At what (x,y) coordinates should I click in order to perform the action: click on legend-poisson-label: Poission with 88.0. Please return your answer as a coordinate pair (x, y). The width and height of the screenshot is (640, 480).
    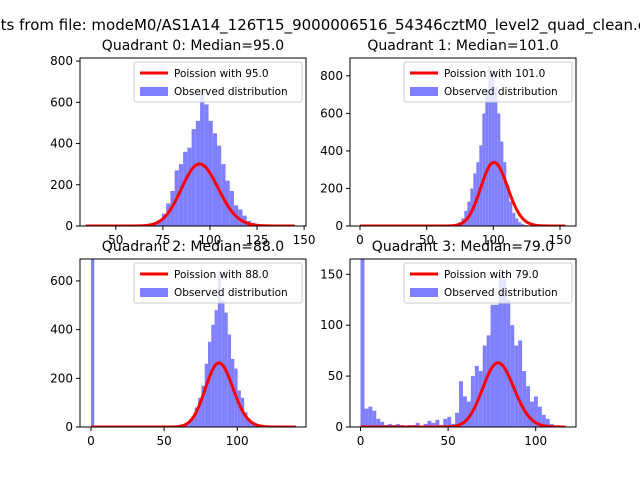
    Looking at the image, I should click on (221, 275).